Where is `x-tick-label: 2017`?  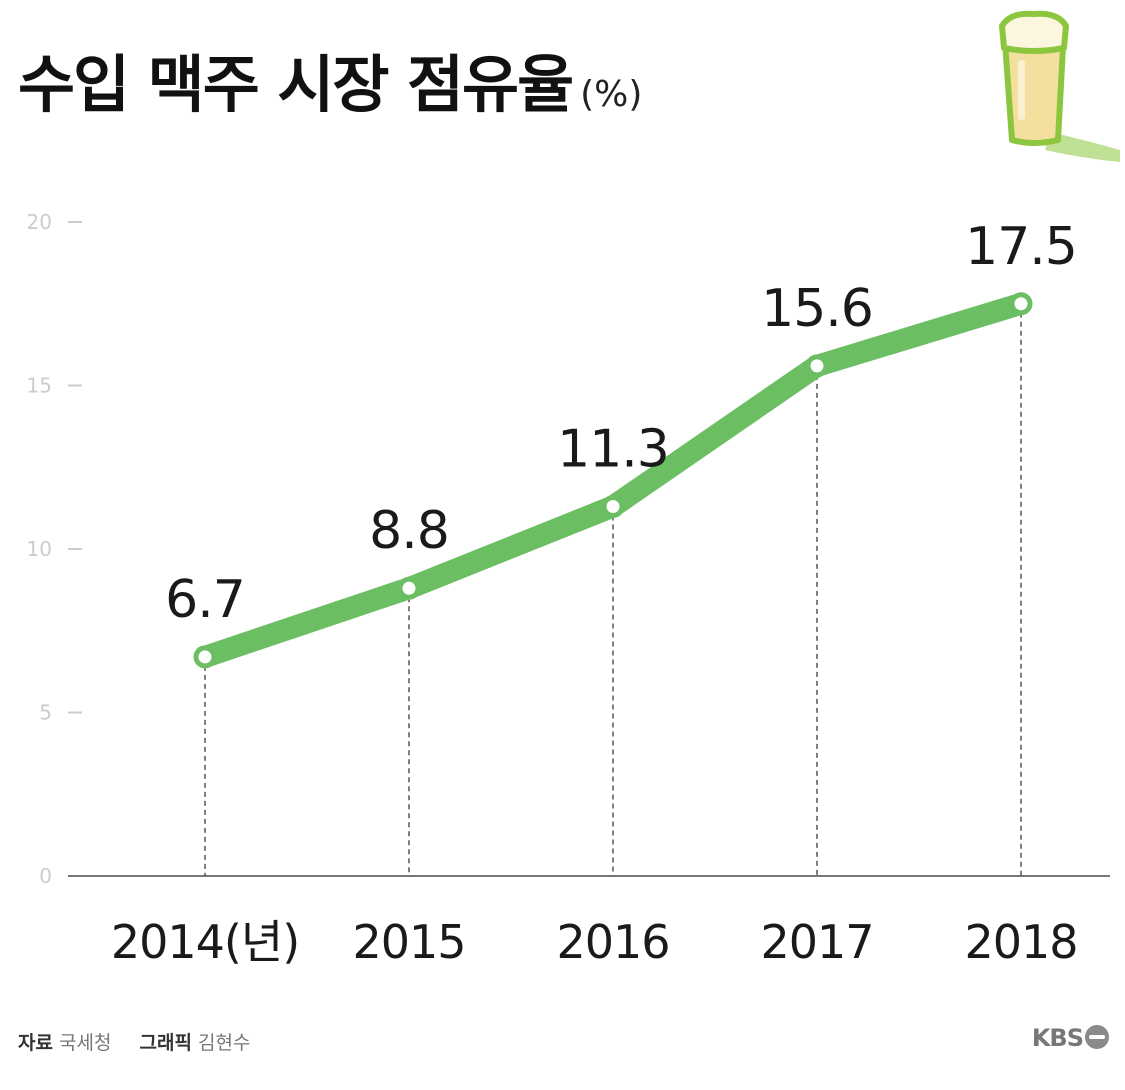 x-tick-label: 2017 is located at coordinates (816, 942).